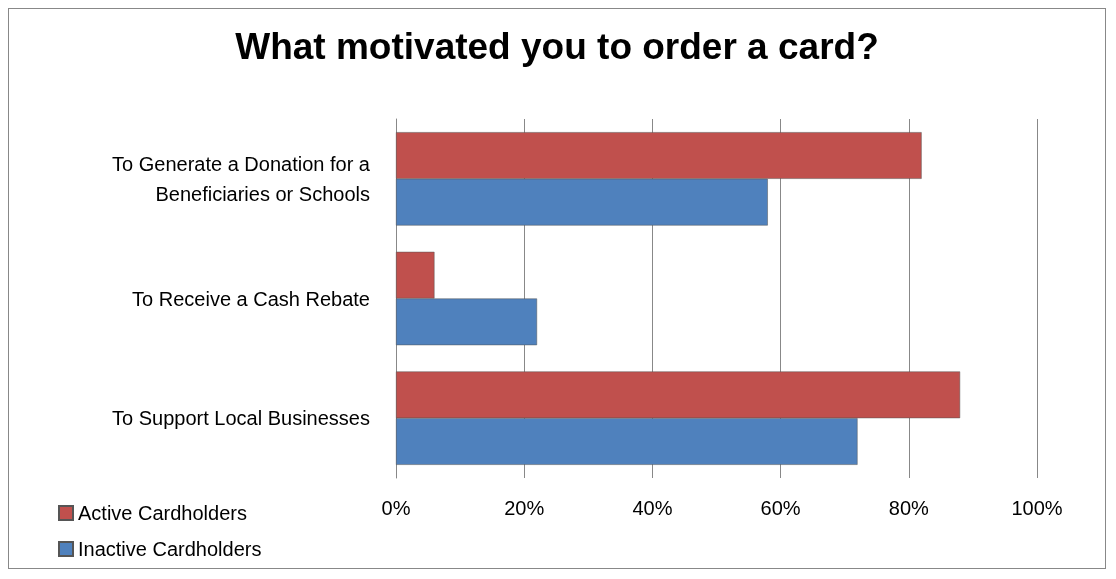  I want to click on legend-label: Inactive Cardholders, so click(170, 549).